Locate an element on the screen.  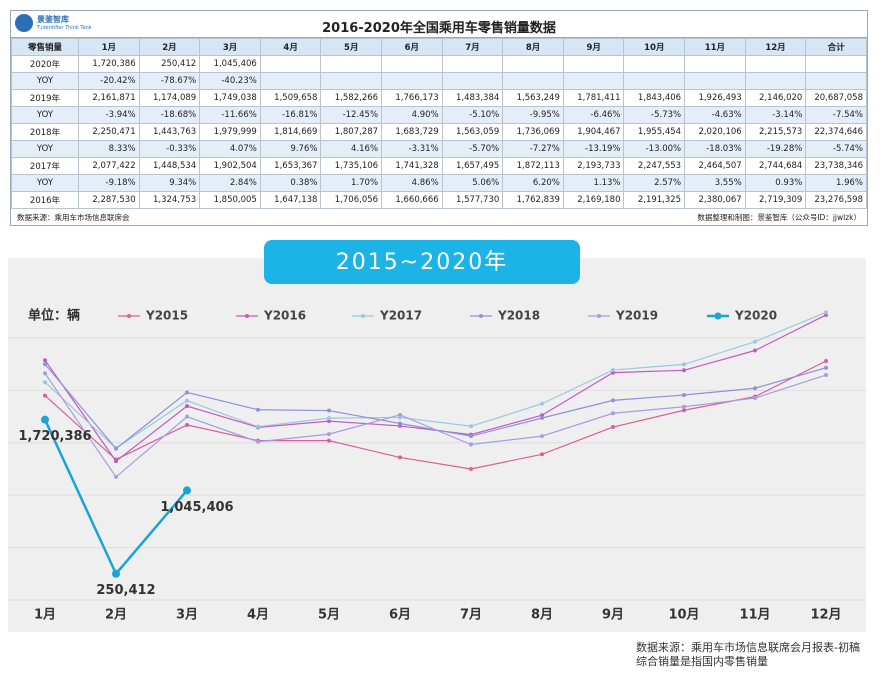
table-cell: 4月 is located at coordinates (290, 47).